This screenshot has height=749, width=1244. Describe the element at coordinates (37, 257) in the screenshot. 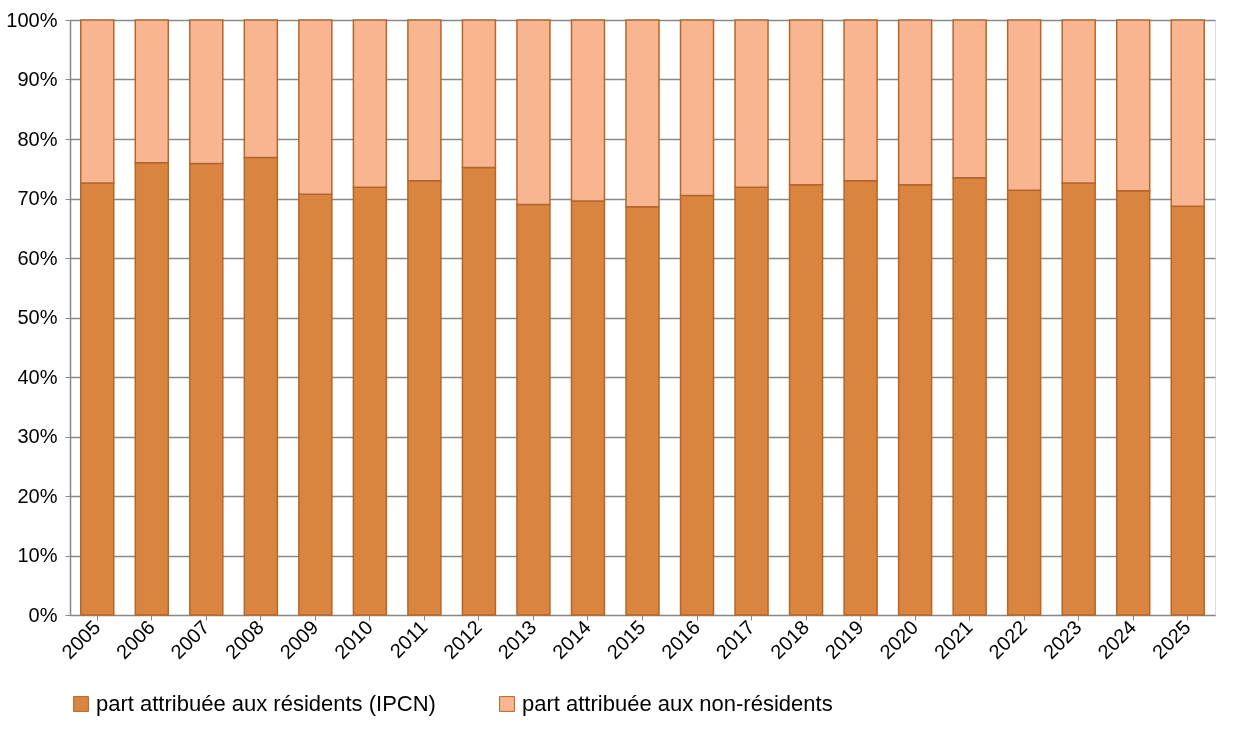

I see `y-tick-label: 60%` at that location.